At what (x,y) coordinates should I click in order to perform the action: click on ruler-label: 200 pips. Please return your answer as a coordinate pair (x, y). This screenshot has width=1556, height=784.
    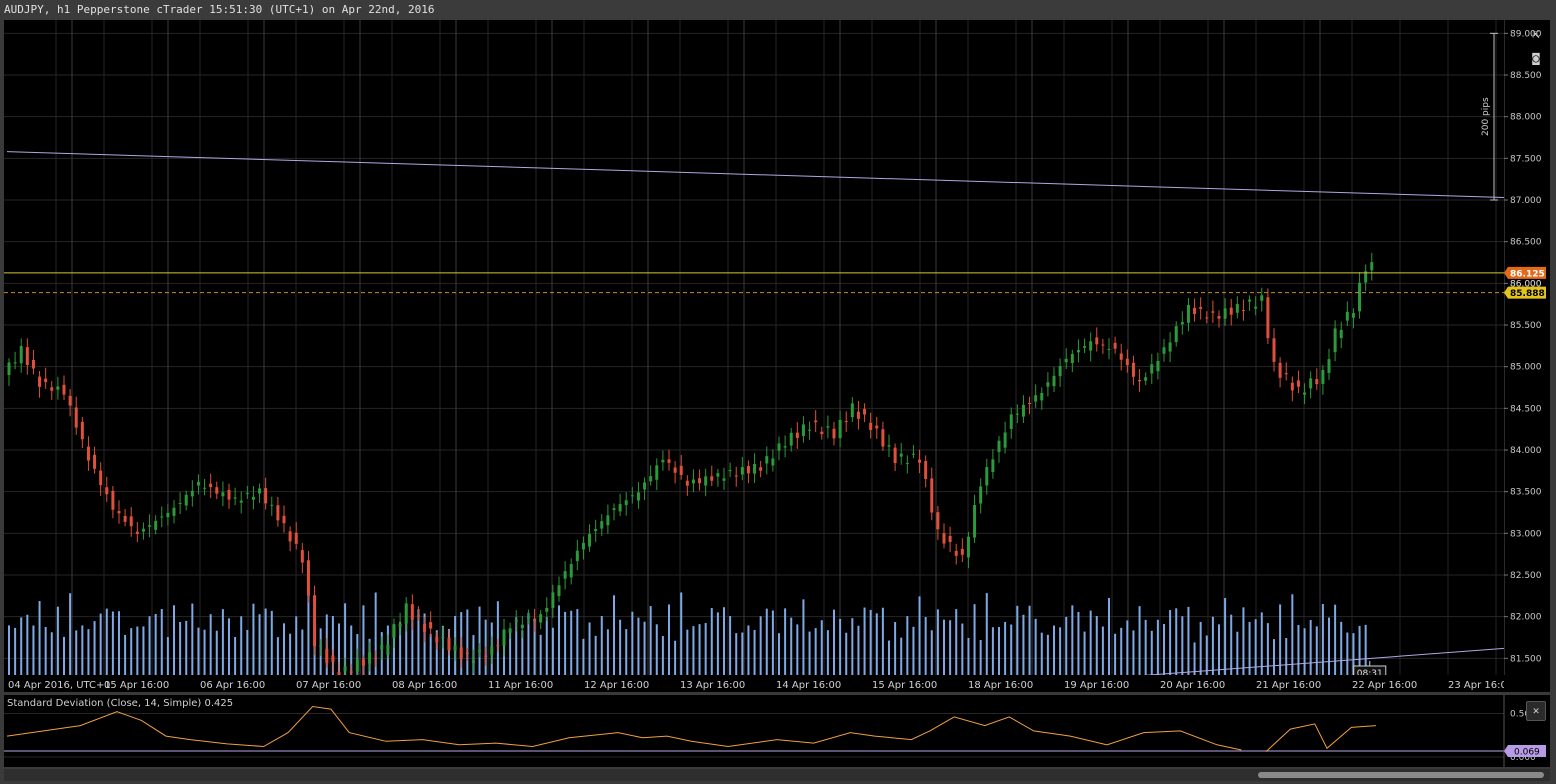
    Looking at the image, I should click on (1486, 116).